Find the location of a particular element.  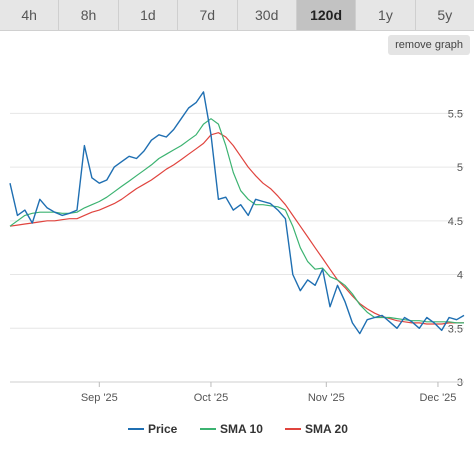

tab-8h: 8h is located at coordinates (89, 15).